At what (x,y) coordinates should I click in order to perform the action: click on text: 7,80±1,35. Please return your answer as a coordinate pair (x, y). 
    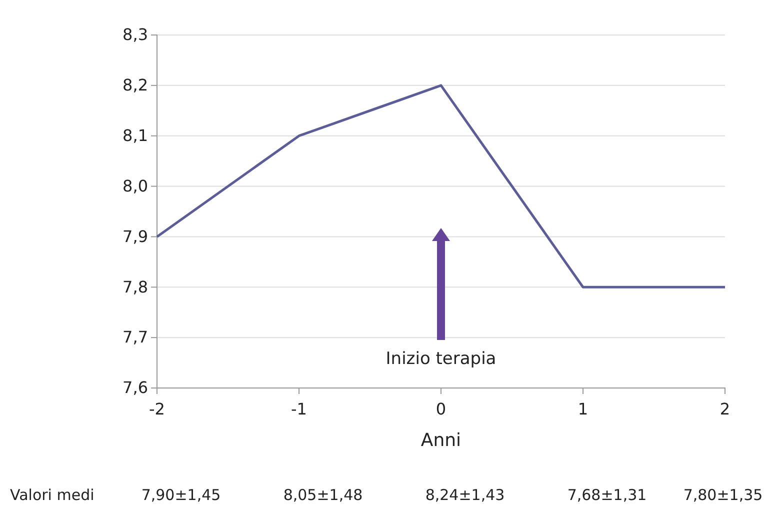
    Looking at the image, I should click on (723, 495).